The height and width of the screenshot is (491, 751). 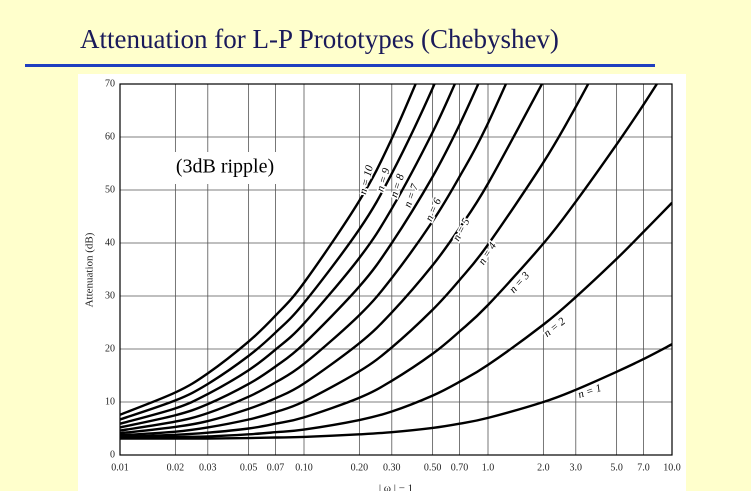 I want to click on y-tick-label: 40, so click(x=110, y=242).